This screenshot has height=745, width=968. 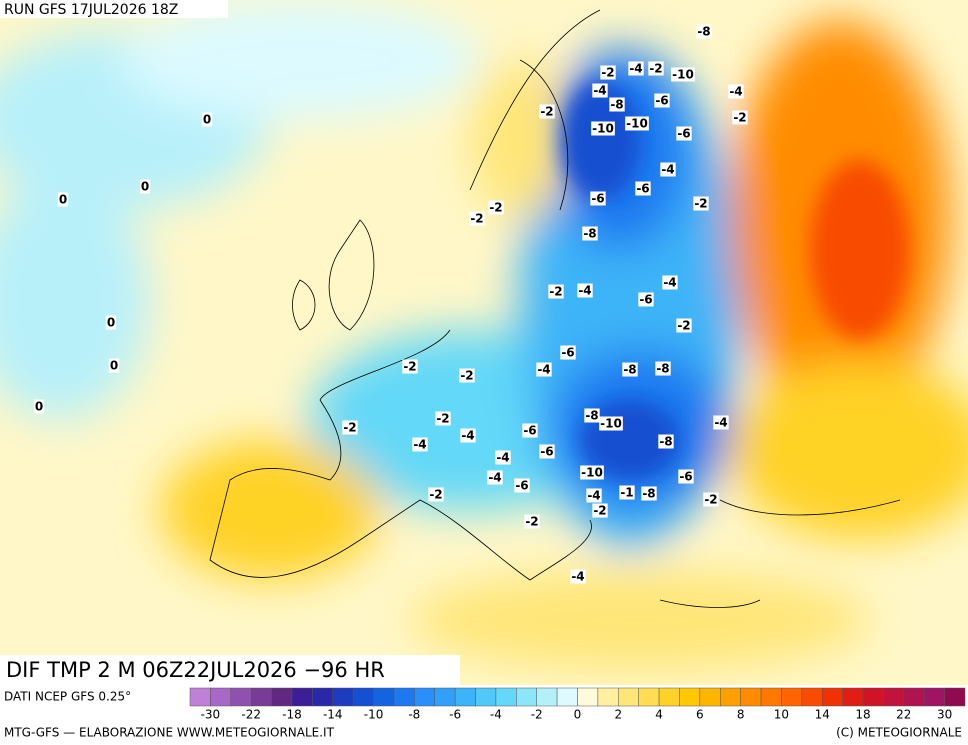 I want to click on colorbar-label: 14, so click(x=822, y=715).